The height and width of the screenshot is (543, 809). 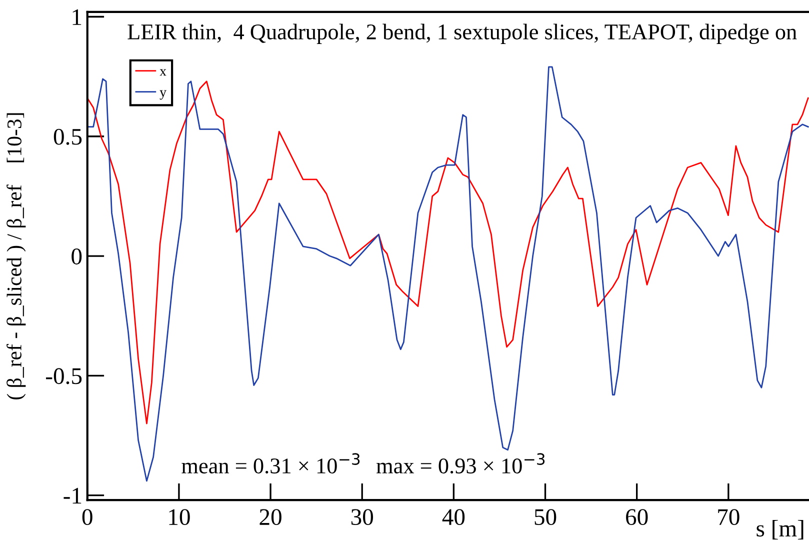 I want to click on y-tick-label: 0, so click(x=77, y=256).